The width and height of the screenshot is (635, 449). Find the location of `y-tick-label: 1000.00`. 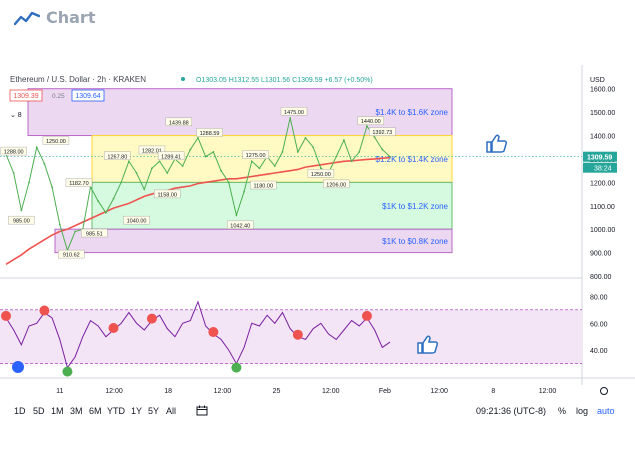

y-tick-label: 1000.00 is located at coordinates (602, 230).